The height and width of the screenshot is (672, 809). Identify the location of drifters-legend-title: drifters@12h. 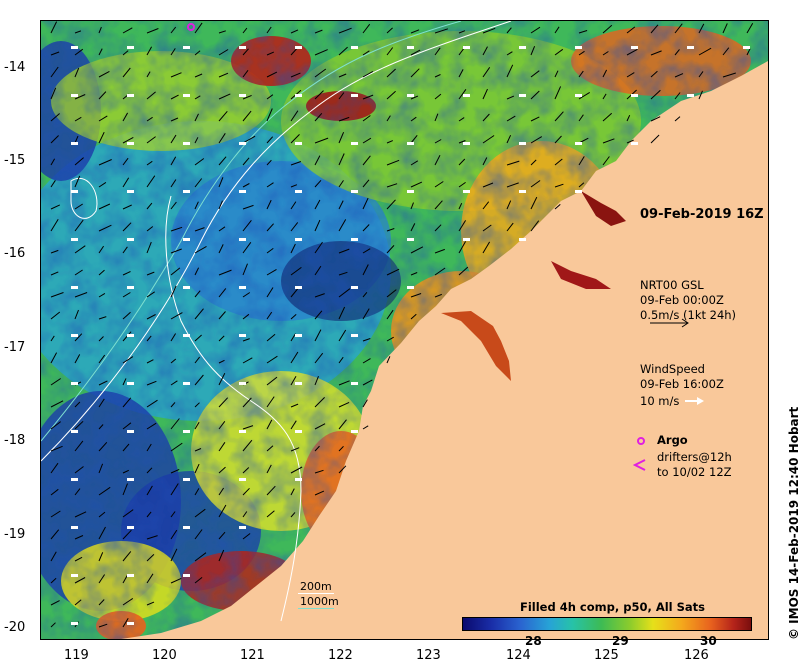
(694, 457).